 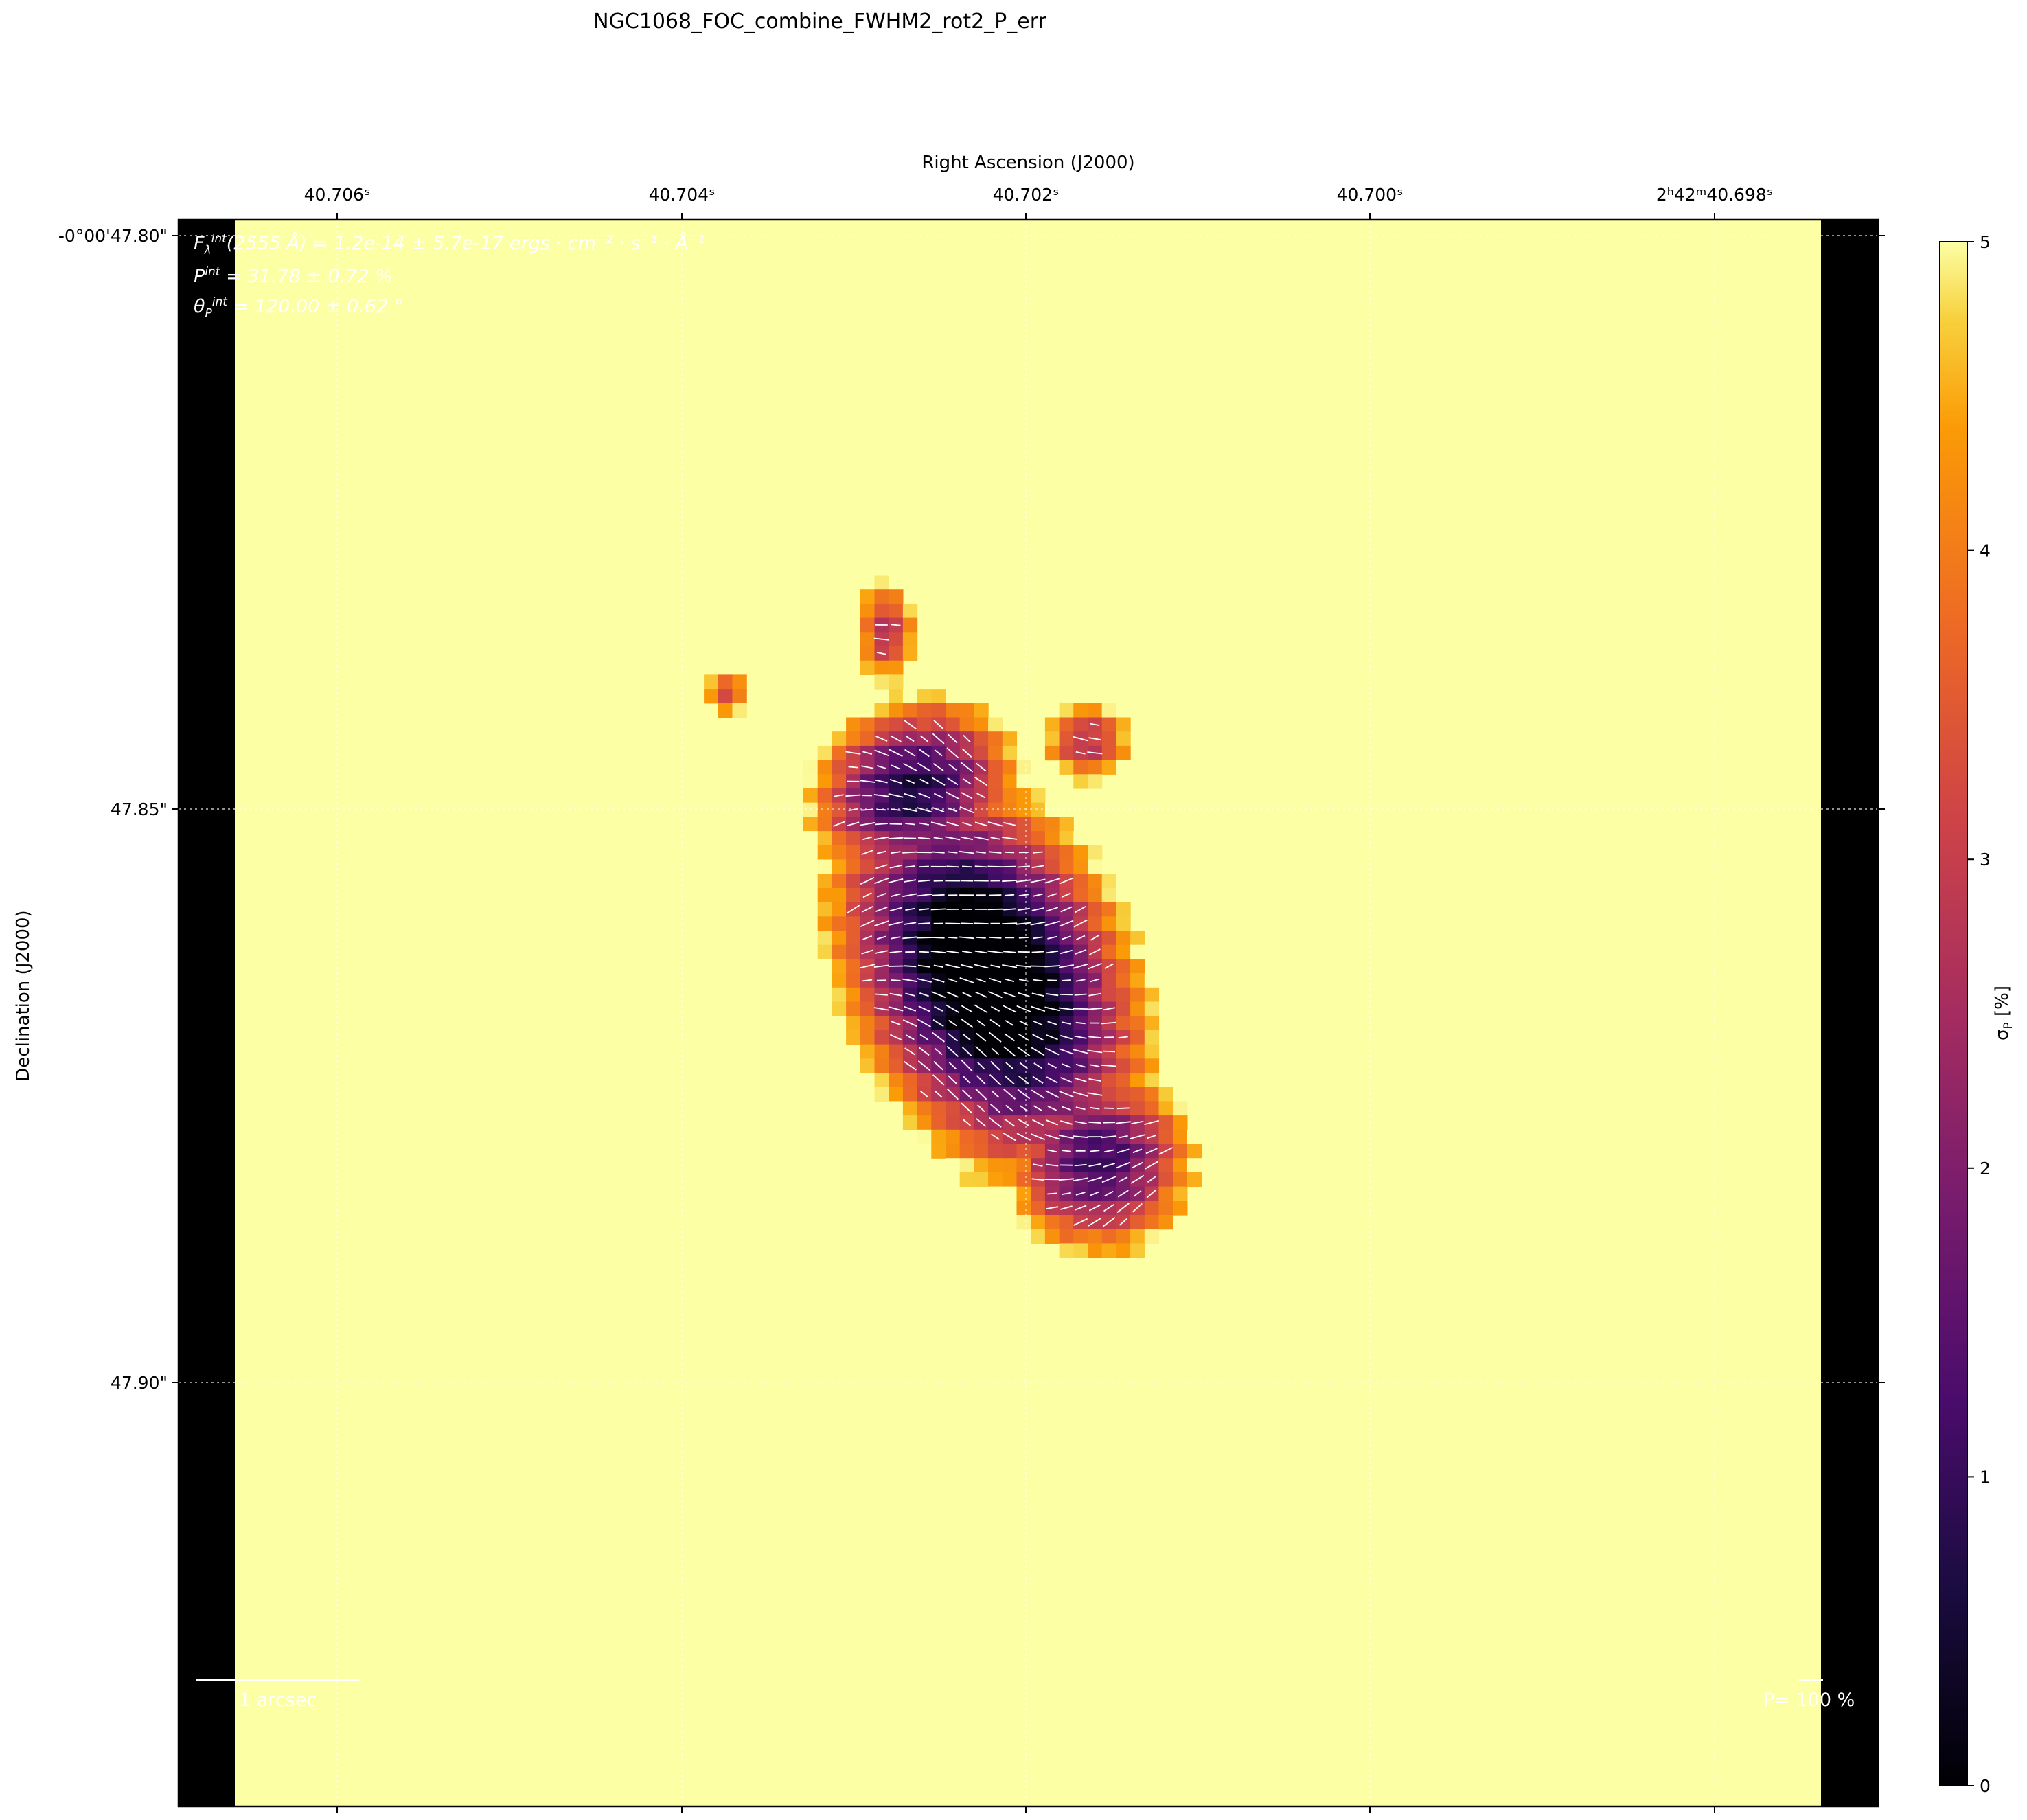 What do you see at coordinates (219, 302) in the screenshot?
I see `angle-sup: int` at bounding box center [219, 302].